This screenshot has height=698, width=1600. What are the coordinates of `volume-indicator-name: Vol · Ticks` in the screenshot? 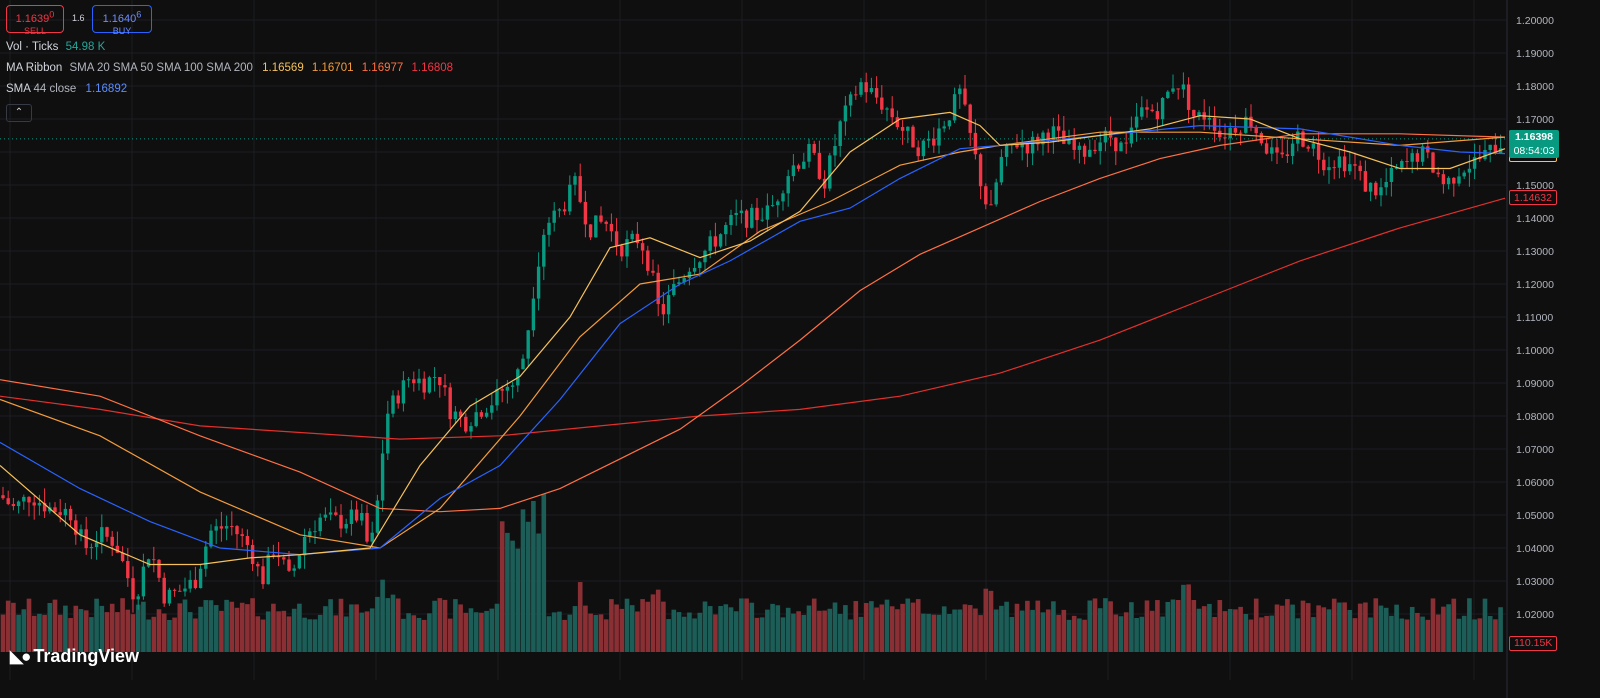 It's located at (32, 47).